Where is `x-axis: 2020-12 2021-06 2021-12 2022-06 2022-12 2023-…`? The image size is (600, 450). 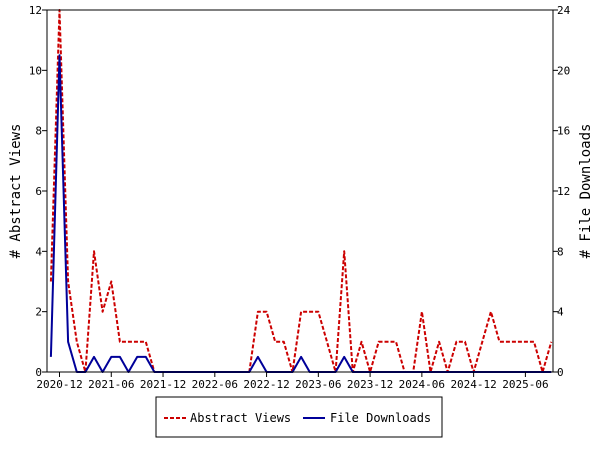
x-axis: 2020-12 2021-06 2021-12 2022-06 2022-12 2023-… is located at coordinates (292, 381).